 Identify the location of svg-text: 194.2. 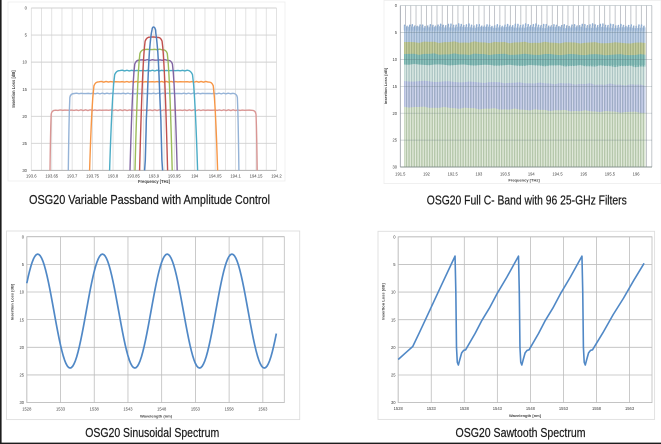
(276, 176).